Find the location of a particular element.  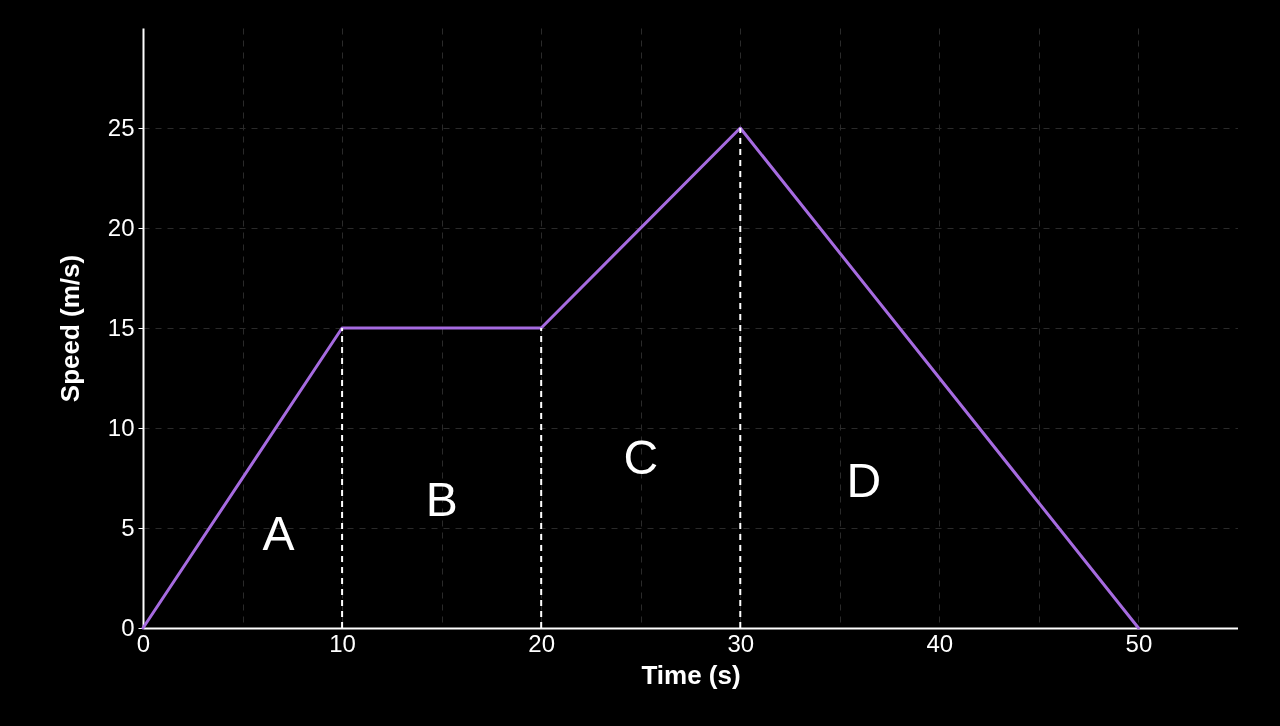

x-axis-title: Time (s) is located at coordinates (691, 674).